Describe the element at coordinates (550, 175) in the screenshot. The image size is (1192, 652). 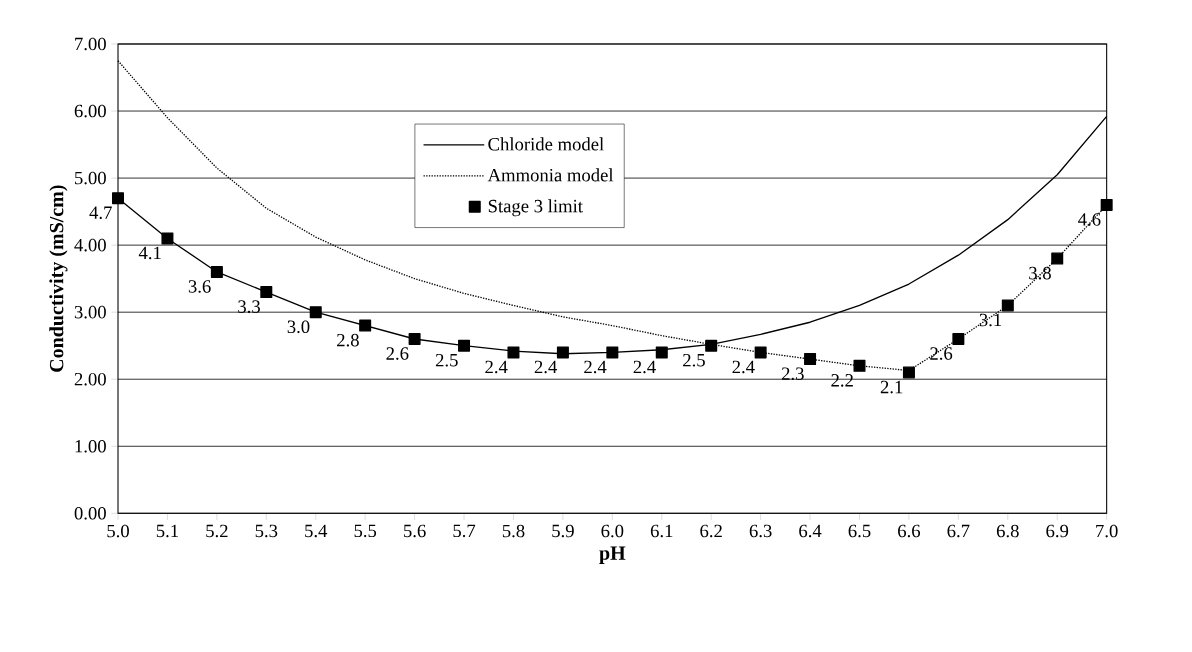
I see `legend-label: Ammonia model` at that location.